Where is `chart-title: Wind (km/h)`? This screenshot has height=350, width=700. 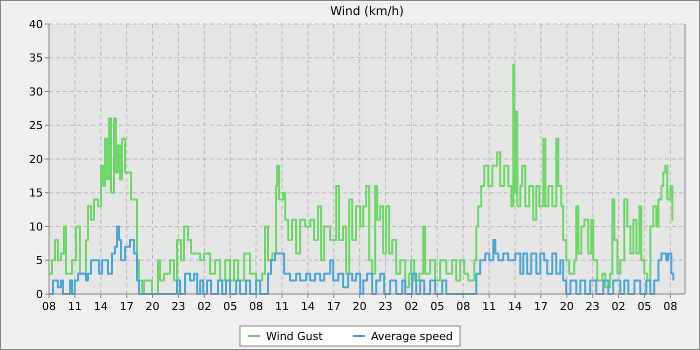 chart-title: Wind (km/h) is located at coordinates (367, 11).